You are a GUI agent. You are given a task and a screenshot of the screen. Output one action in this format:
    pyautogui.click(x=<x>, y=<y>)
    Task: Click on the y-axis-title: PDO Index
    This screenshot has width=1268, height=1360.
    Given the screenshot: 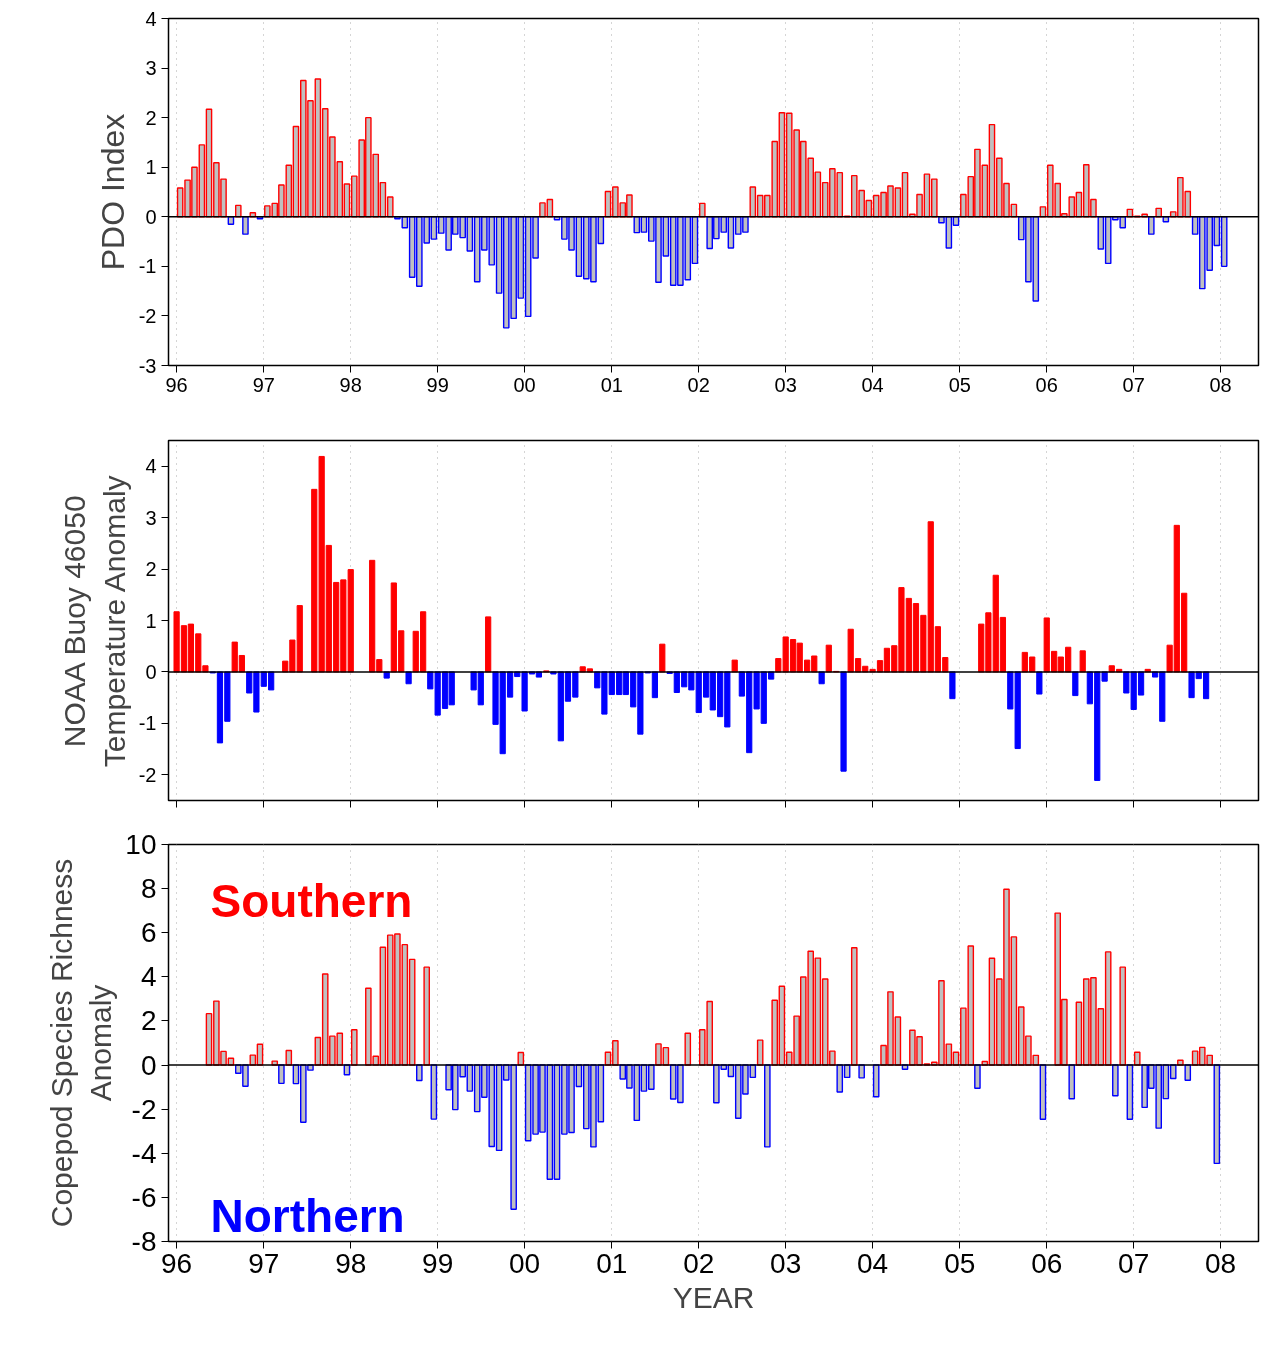 What is the action you would take?
    pyautogui.click(x=112, y=192)
    